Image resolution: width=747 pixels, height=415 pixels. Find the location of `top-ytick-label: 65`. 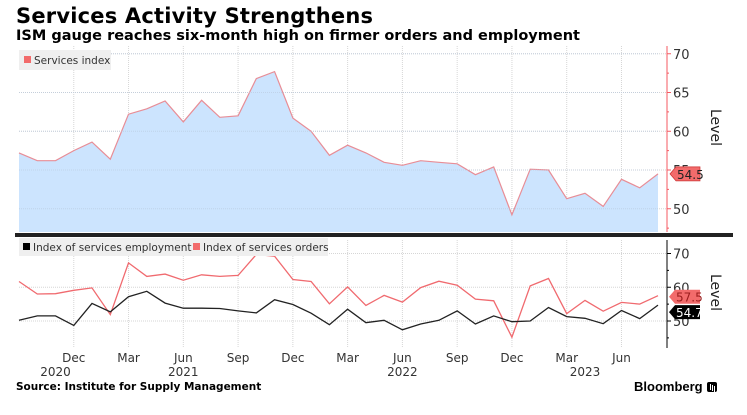

top-ytick-label: 65 is located at coordinates (681, 94).